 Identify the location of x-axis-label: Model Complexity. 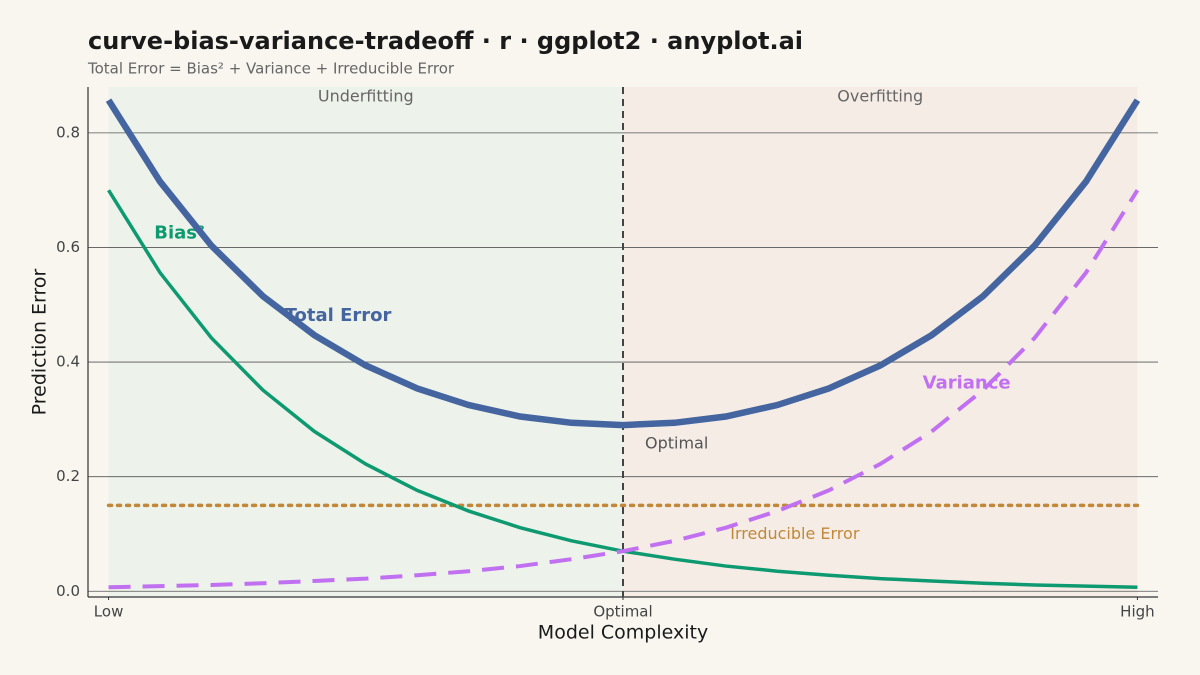
(623, 633).